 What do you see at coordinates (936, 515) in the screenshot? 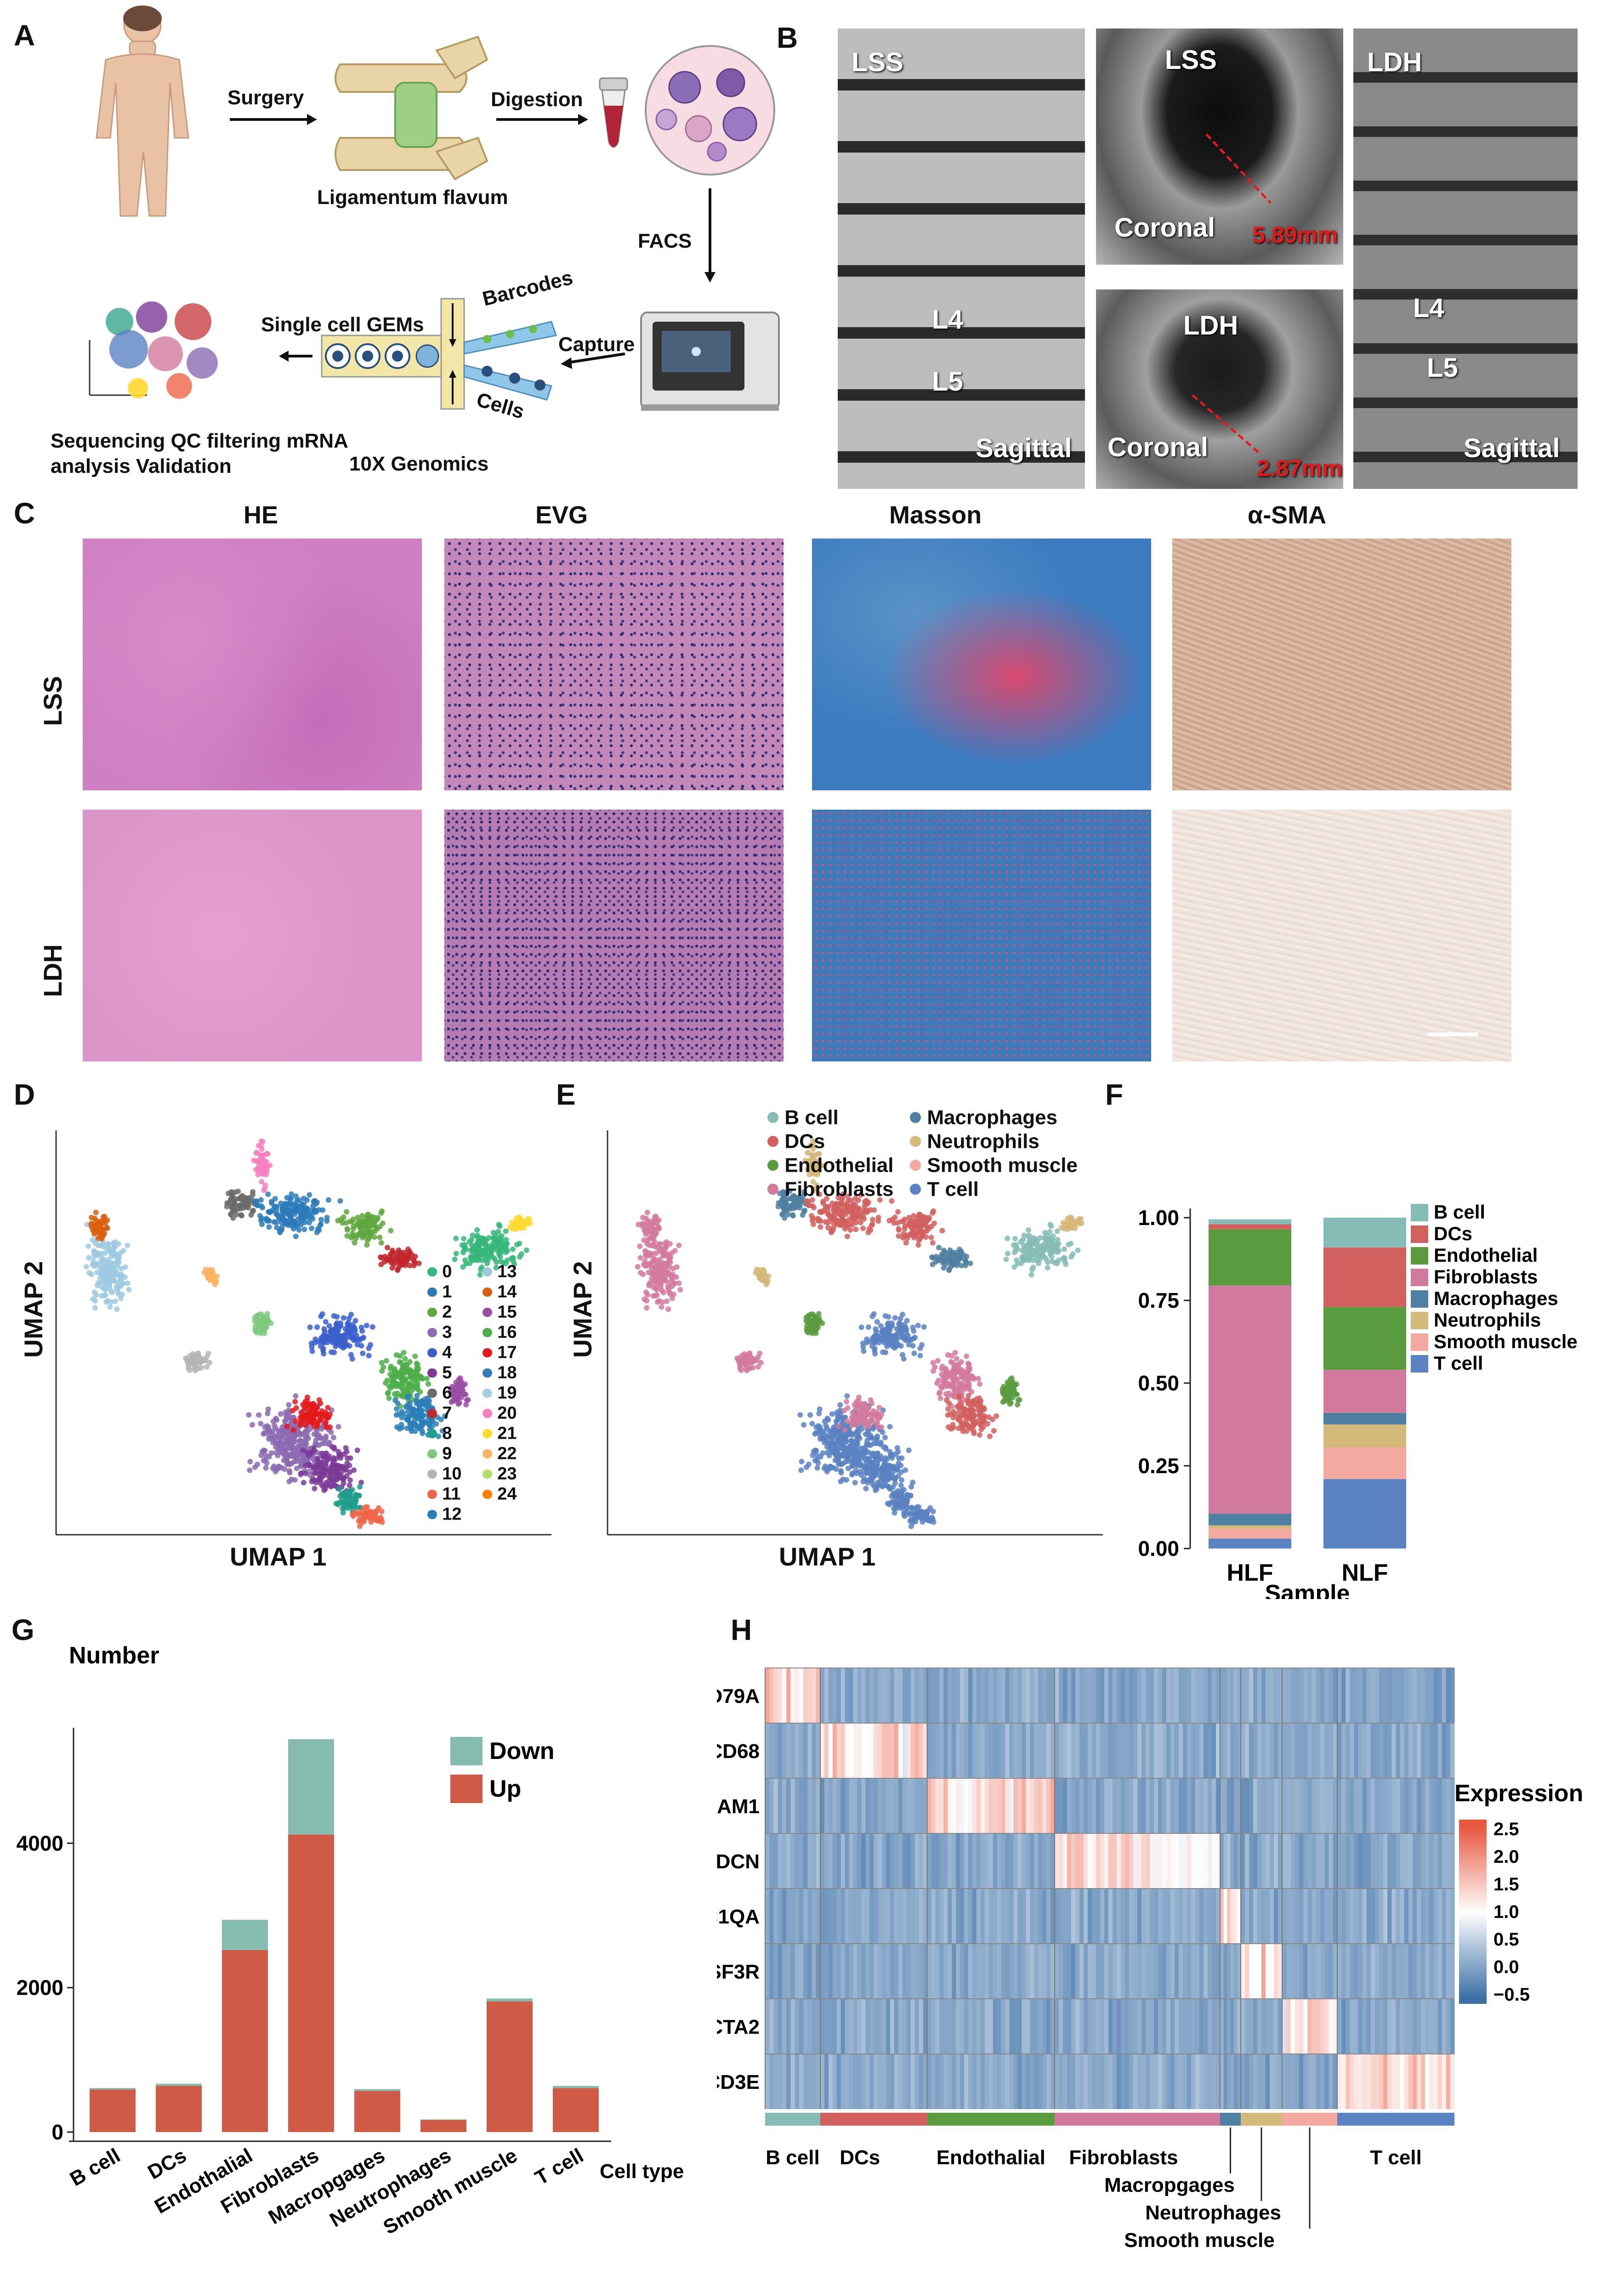
I see `column-title-masson: Masson` at bounding box center [936, 515].